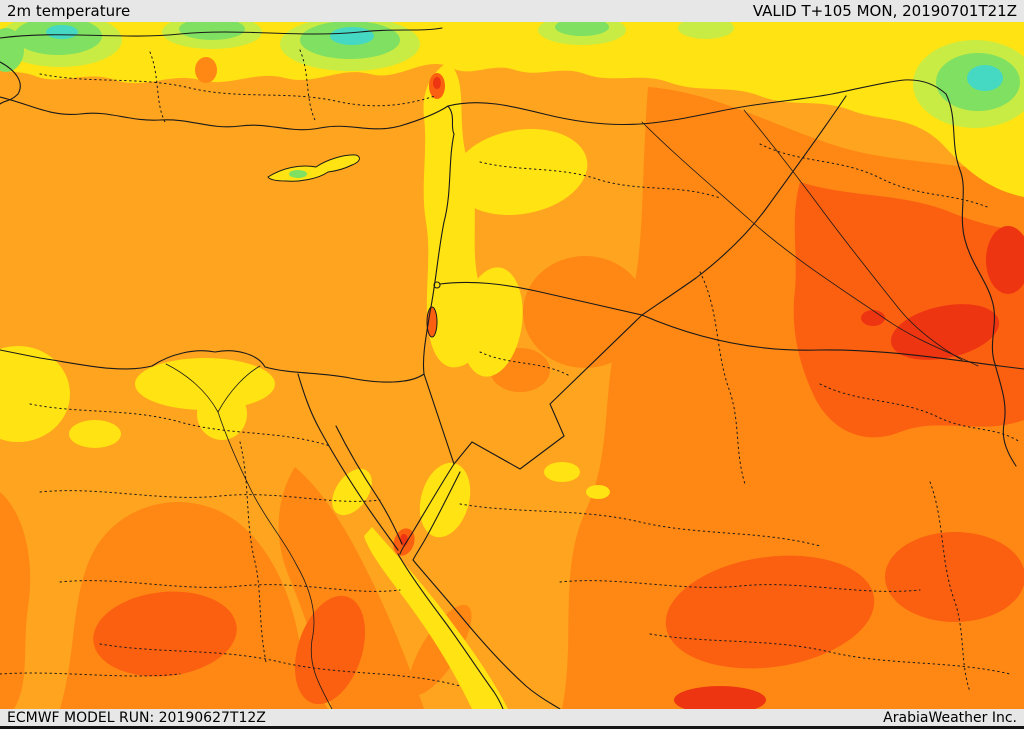 The image size is (1024, 729). I want to click on valid-time-label: VALID T+105 MON, 20190701T21Z, so click(884, 11).